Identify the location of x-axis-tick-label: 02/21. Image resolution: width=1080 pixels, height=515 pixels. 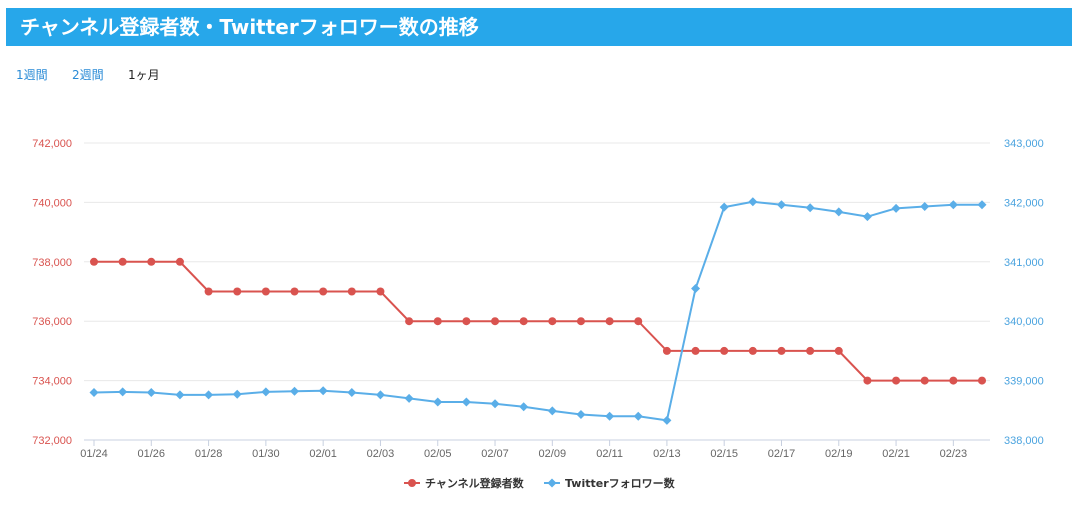
(896, 454).